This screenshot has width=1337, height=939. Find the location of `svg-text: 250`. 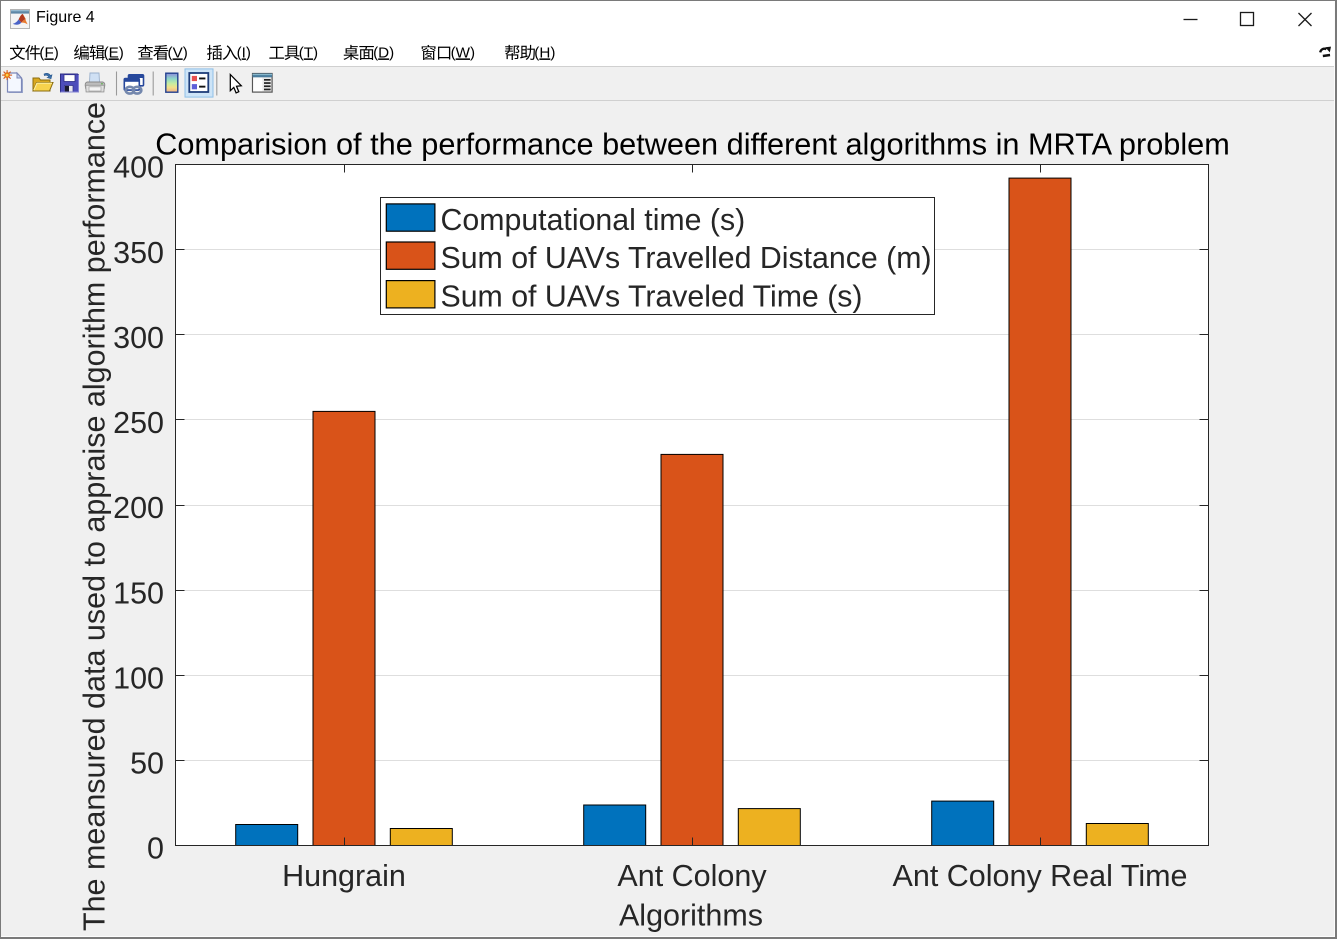

svg-text: 250 is located at coordinates (138, 423).